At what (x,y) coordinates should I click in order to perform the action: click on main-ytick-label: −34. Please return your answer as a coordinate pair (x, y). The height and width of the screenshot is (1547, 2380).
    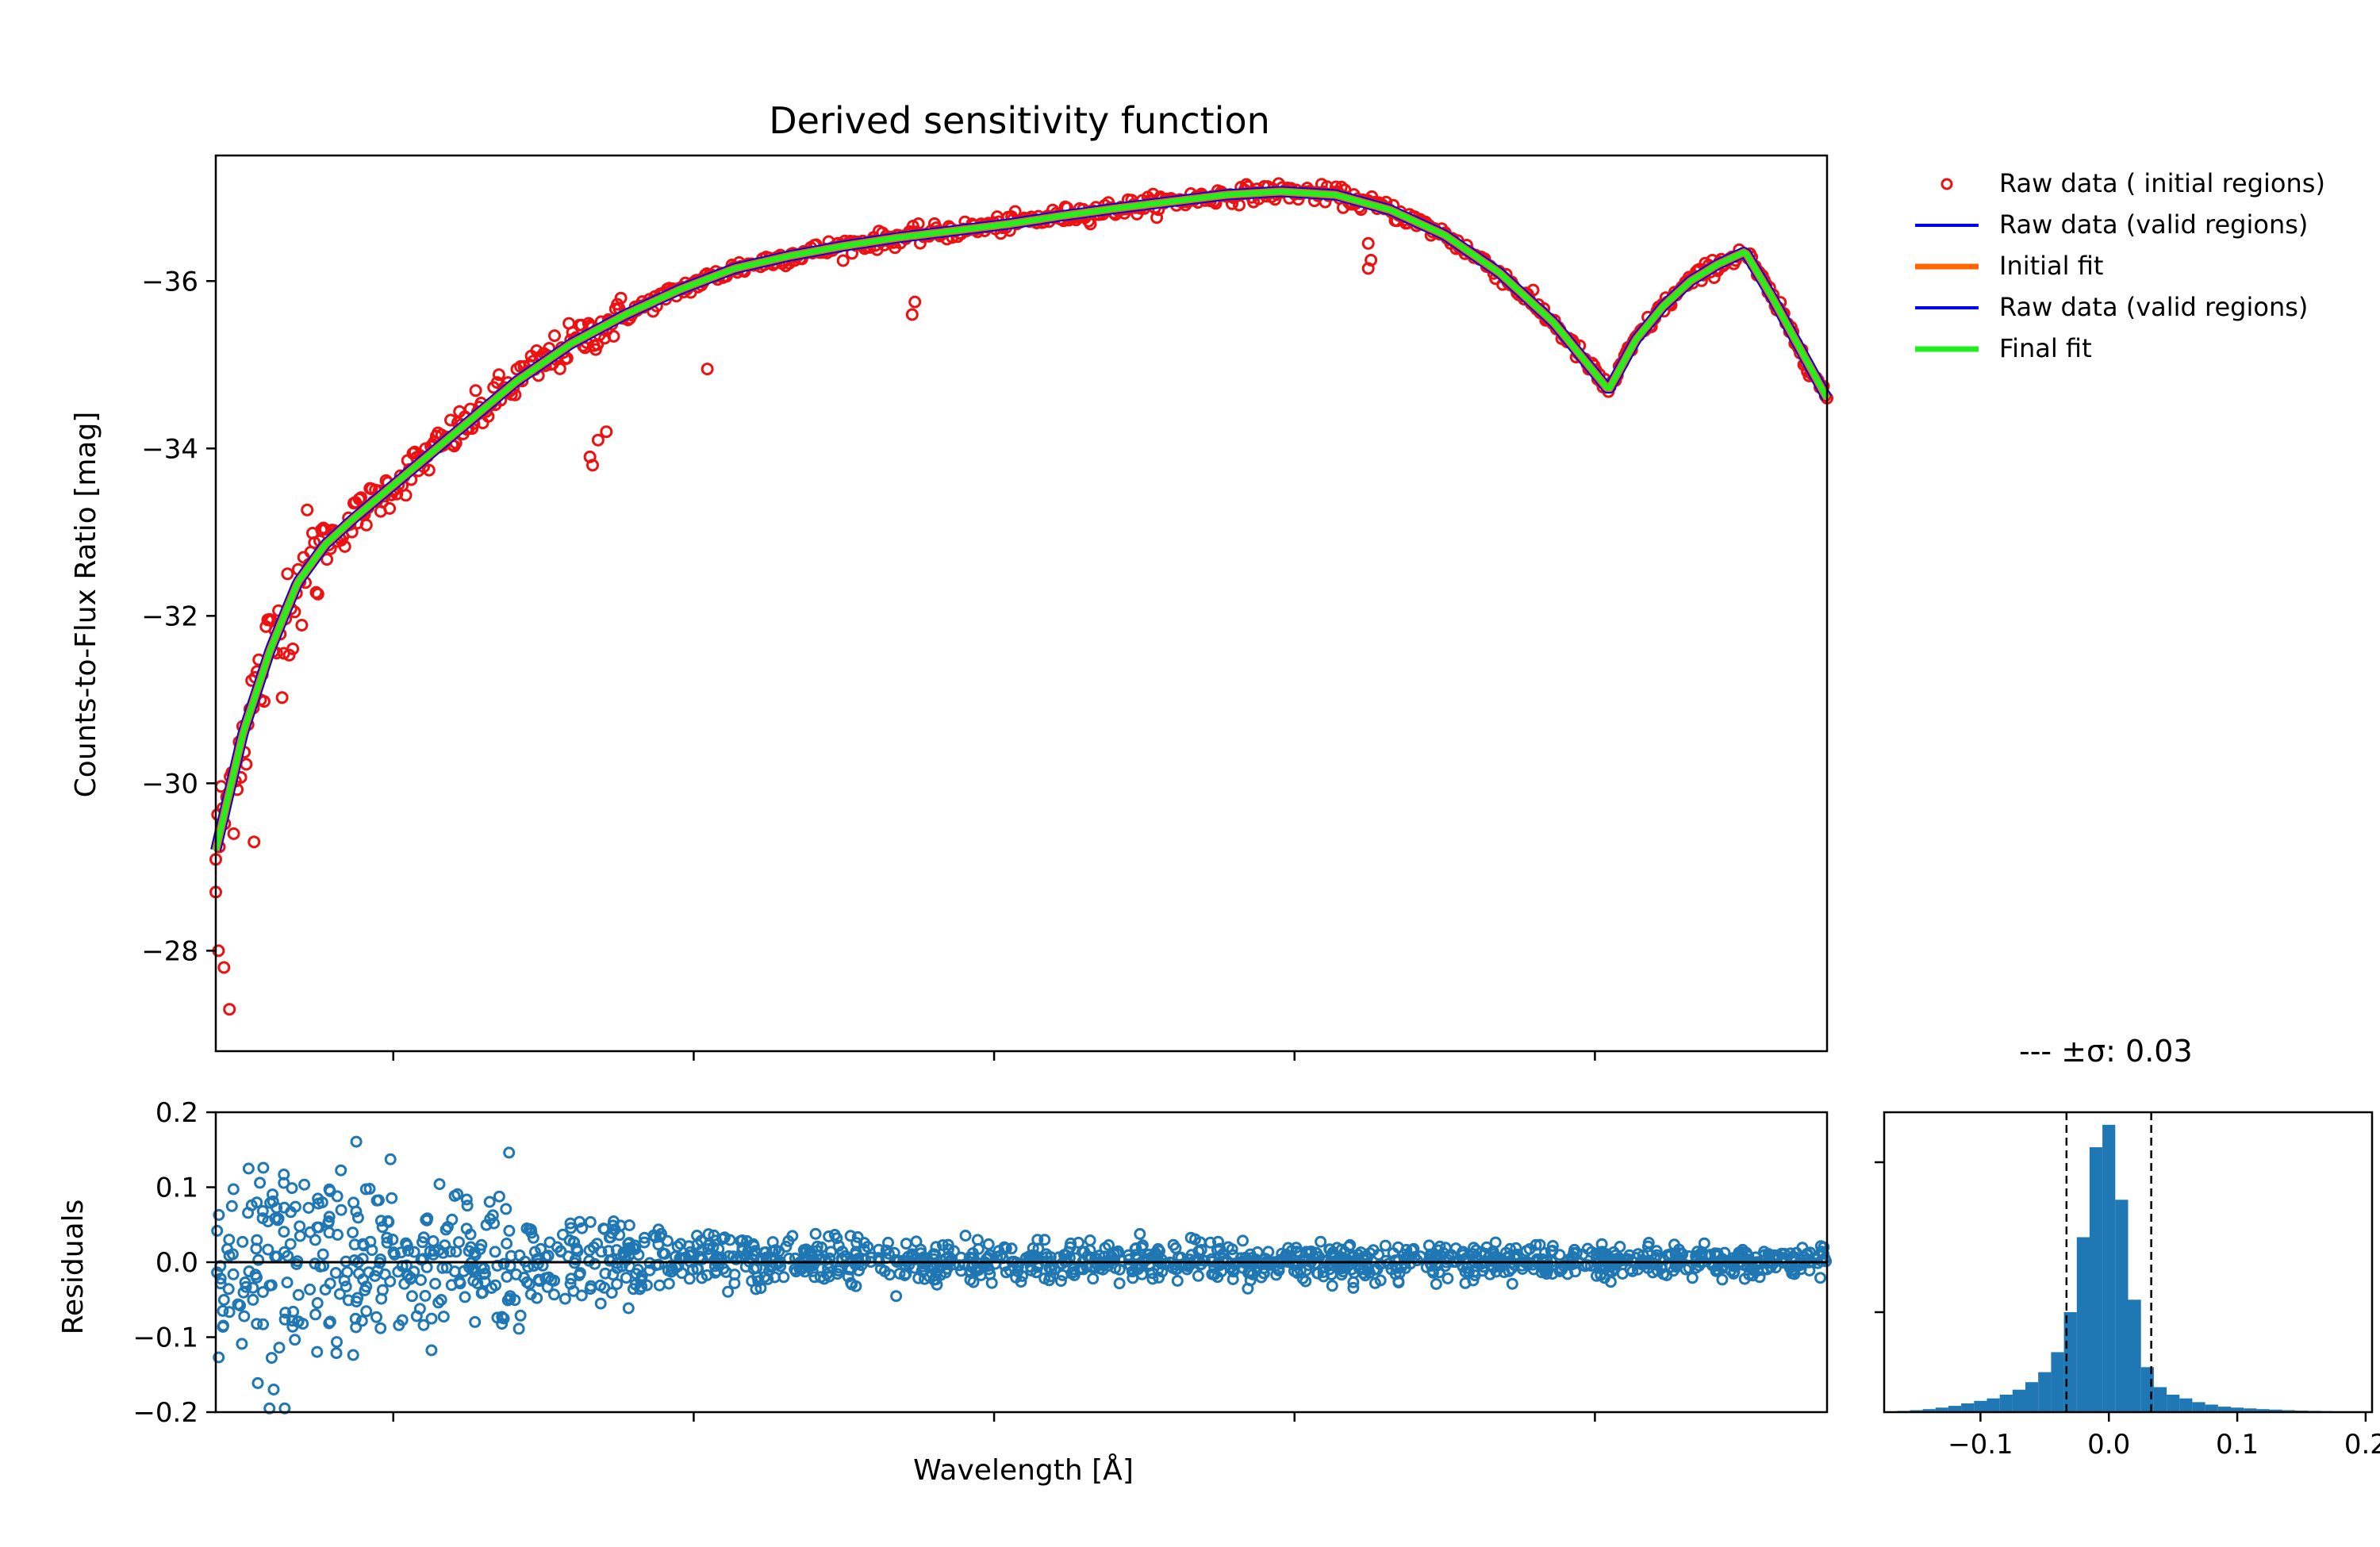
    Looking at the image, I should click on (169, 449).